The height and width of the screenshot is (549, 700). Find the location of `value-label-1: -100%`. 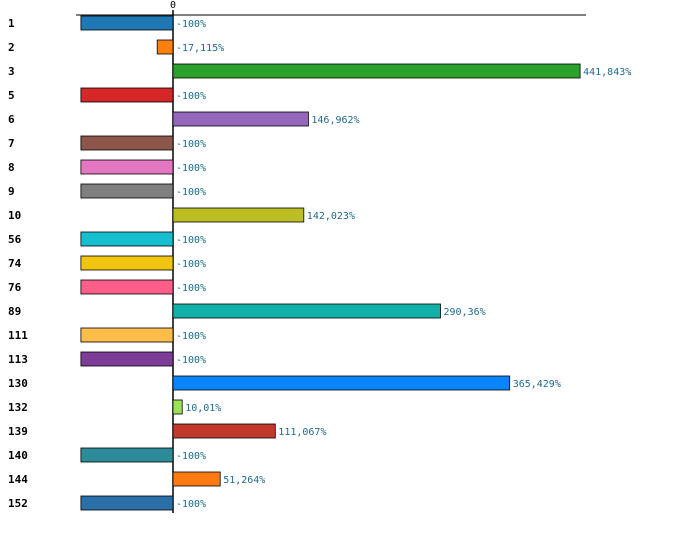

value-label-1: -100% is located at coordinates (191, 24).